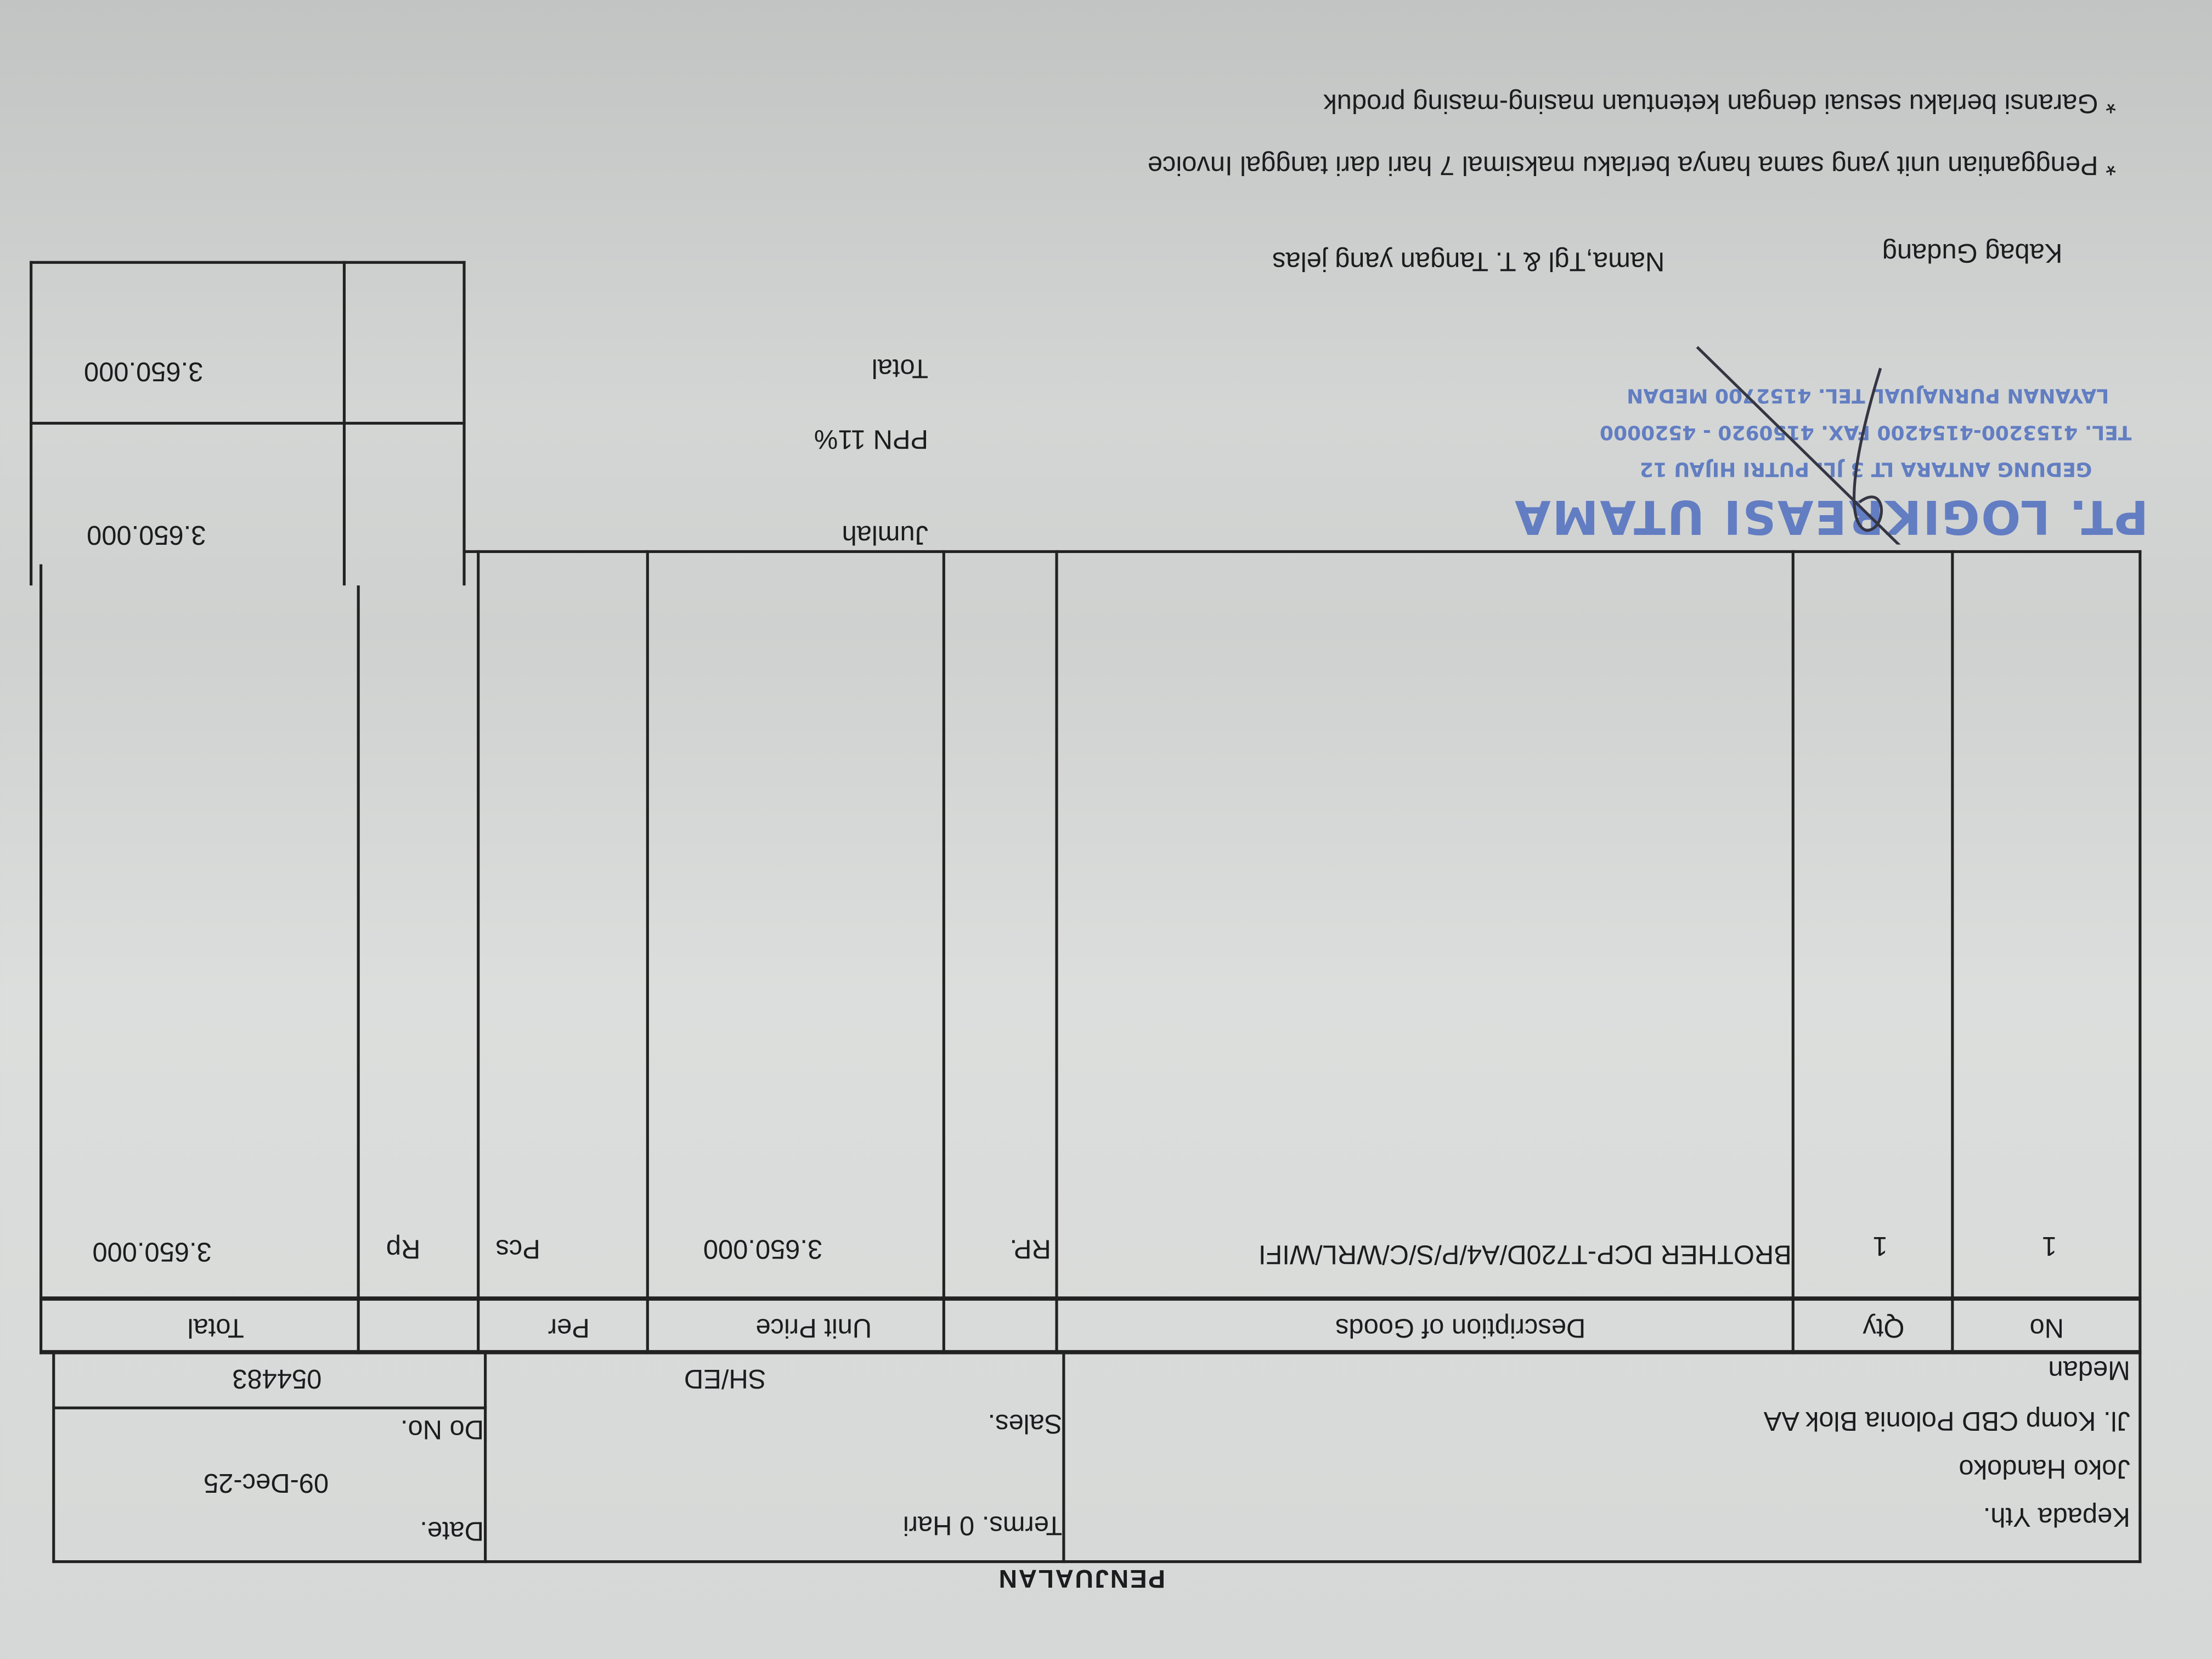  What do you see at coordinates (1884, 1327) in the screenshot?
I see `header-qty: Qty` at bounding box center [1884, 1327].